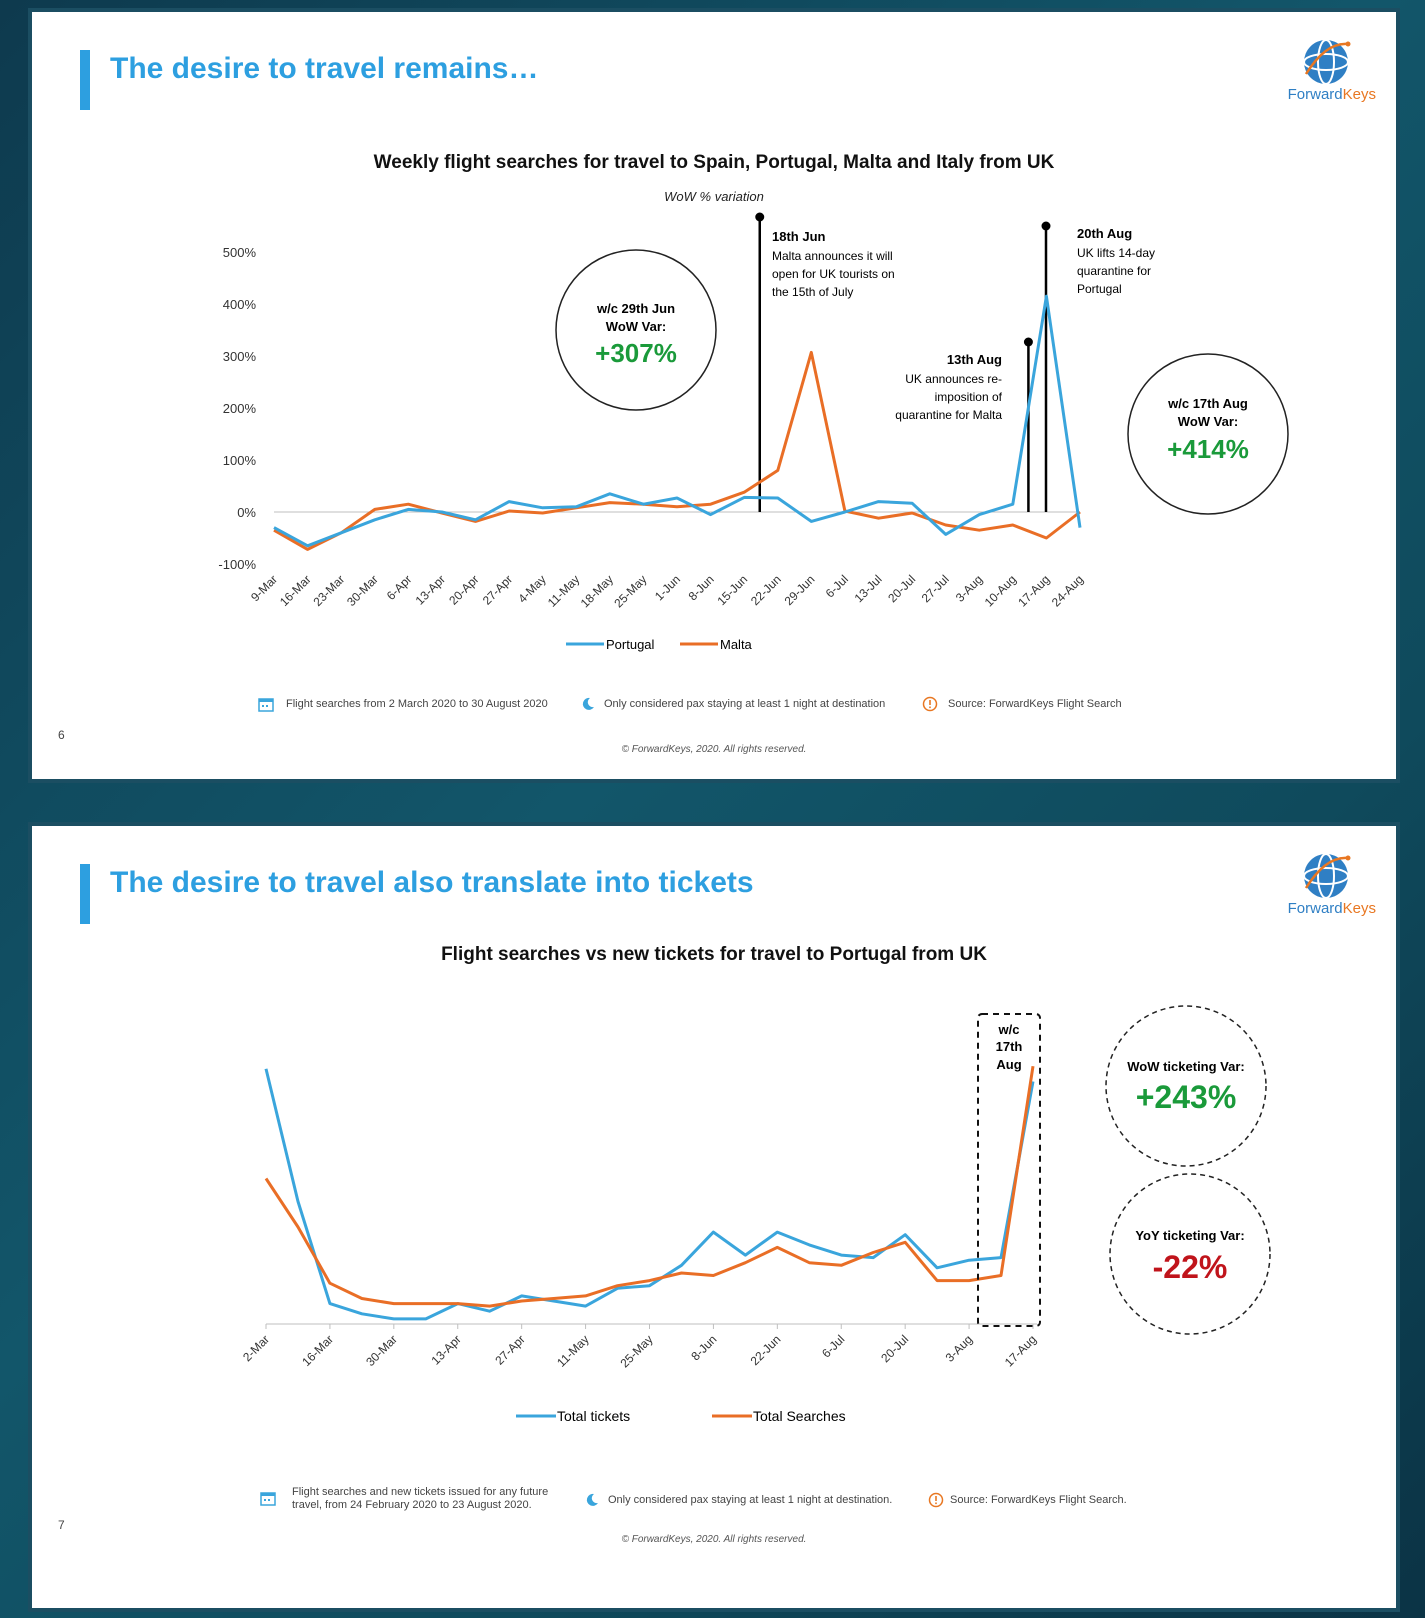 This screenshot has width=1425, height=1618. Describe the element at coordinates (1022, 704) in the screenshot. I see `footer-source: Source: ForwardKeys Flight Search` at that location.